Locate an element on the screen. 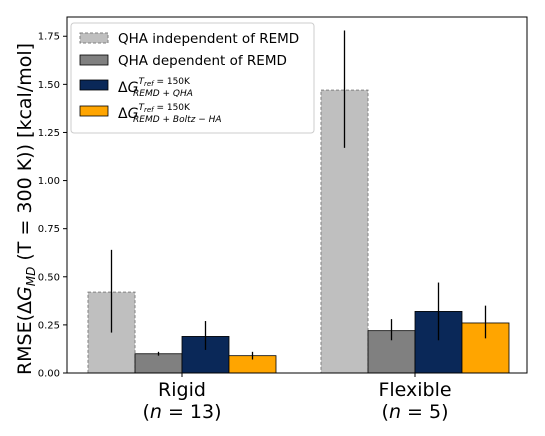 The image size is (545, 436). x-tick-sublabel: (n = 13) is located at coordinates (181, 412).